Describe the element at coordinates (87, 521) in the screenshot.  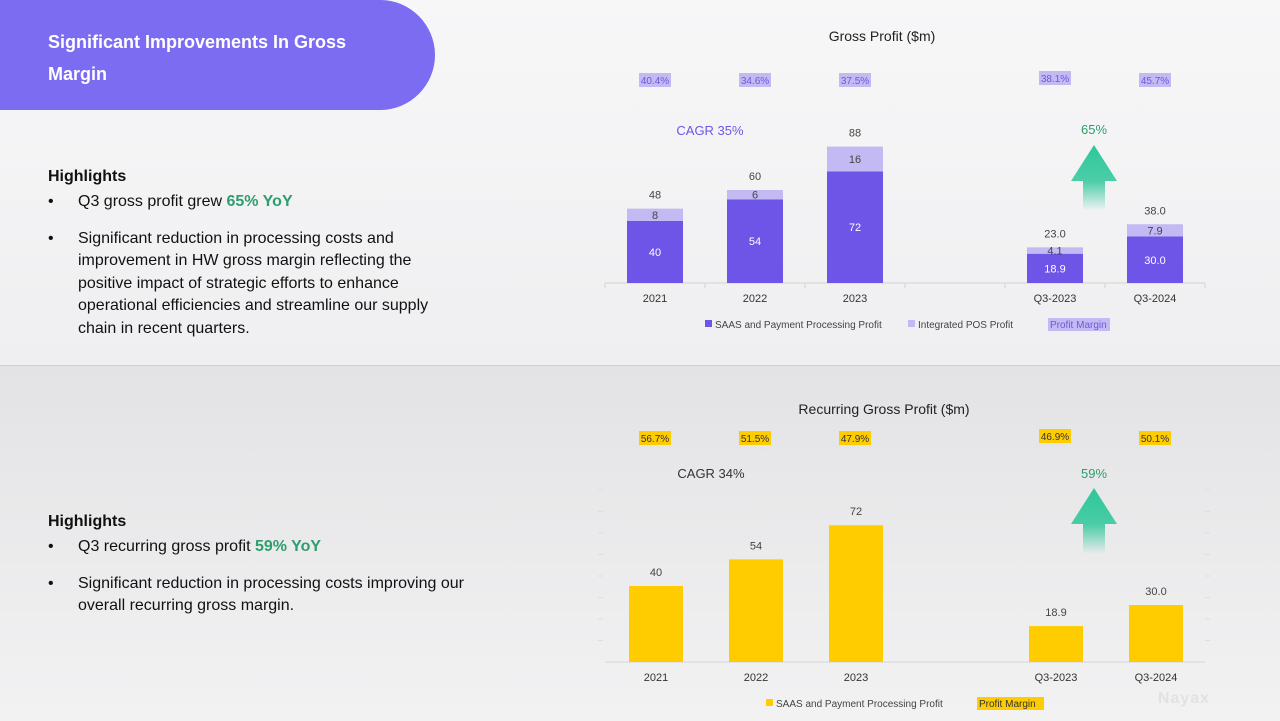
I see `highlights-heading-bottom: Highlights` at that location.